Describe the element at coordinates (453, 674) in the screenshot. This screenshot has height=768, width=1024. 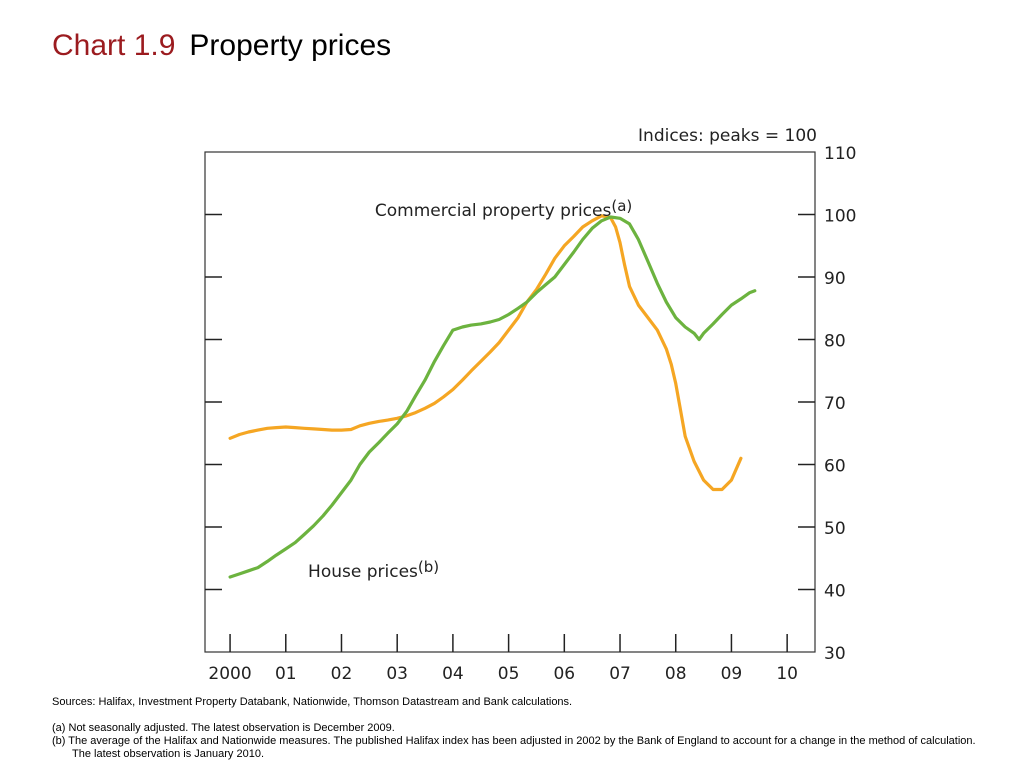
I see `x-tick-label: 04` at that location.